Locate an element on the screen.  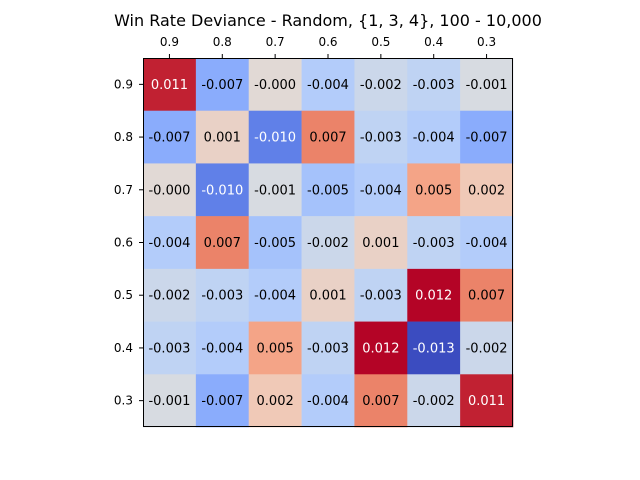
heatmap-cell-r3-c3 is located at coordinates (328, 243).